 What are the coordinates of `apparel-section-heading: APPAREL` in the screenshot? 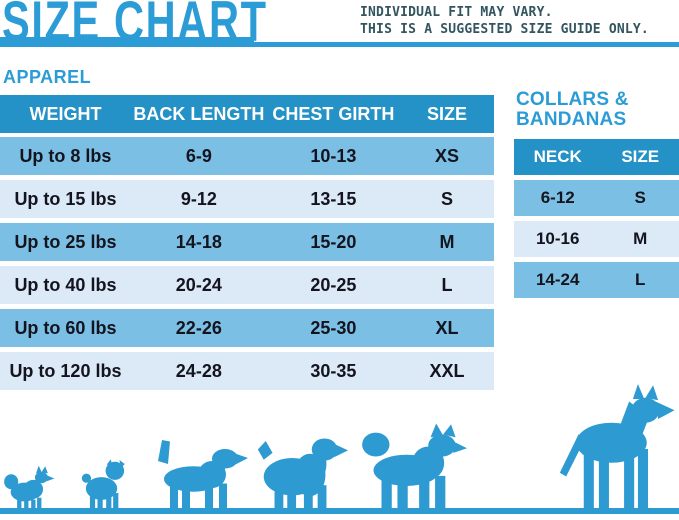 It's located at (47, 77).